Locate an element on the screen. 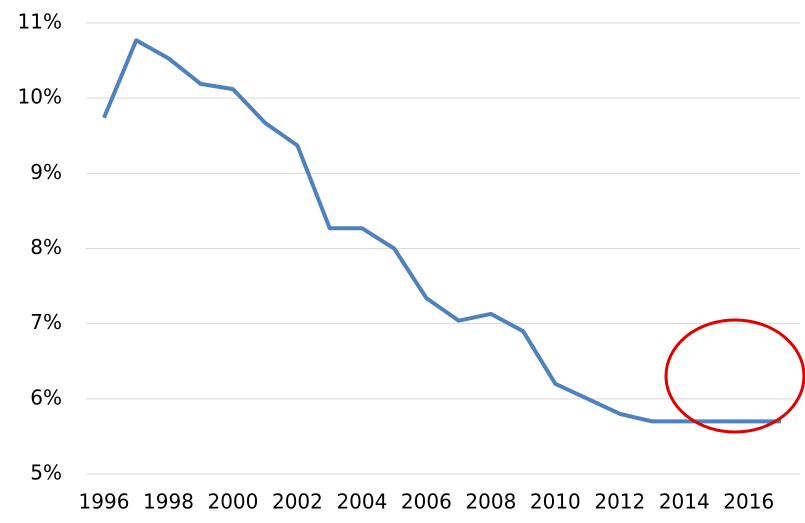 This screenshot has height=523, width=805. y-tick-label: 7% is located at coordinates (46, 322).